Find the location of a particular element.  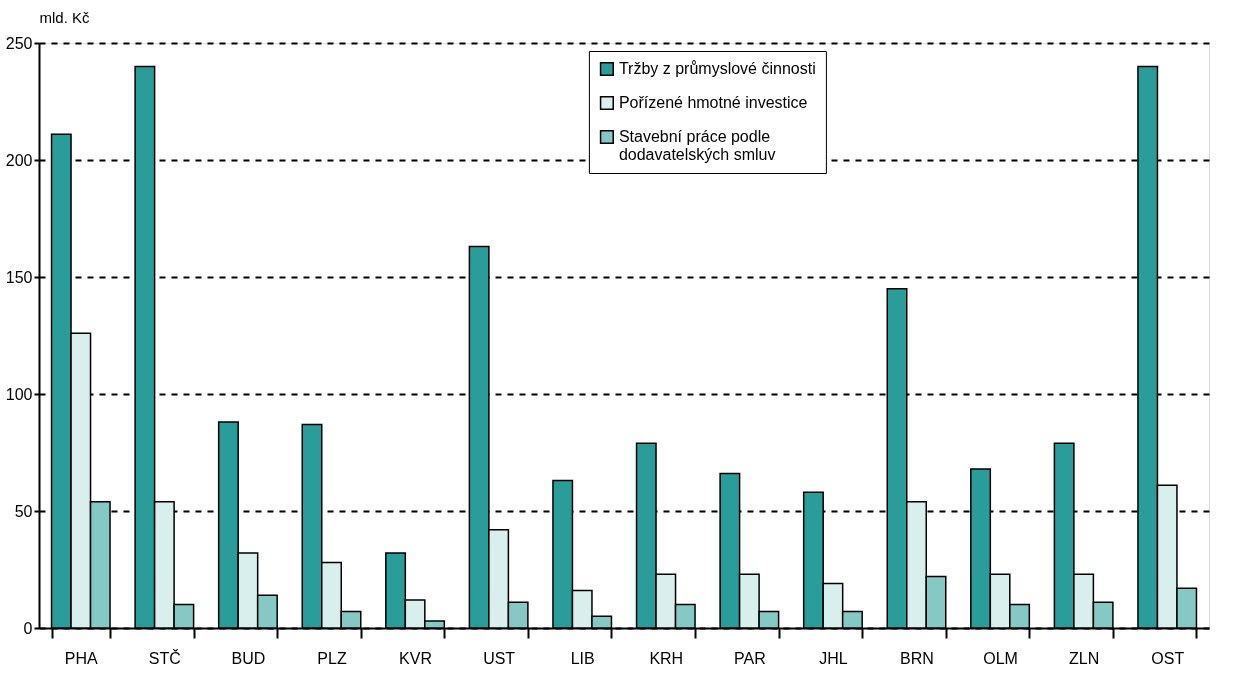

x-tick-label: PAR is located at coordinates (750, 658).